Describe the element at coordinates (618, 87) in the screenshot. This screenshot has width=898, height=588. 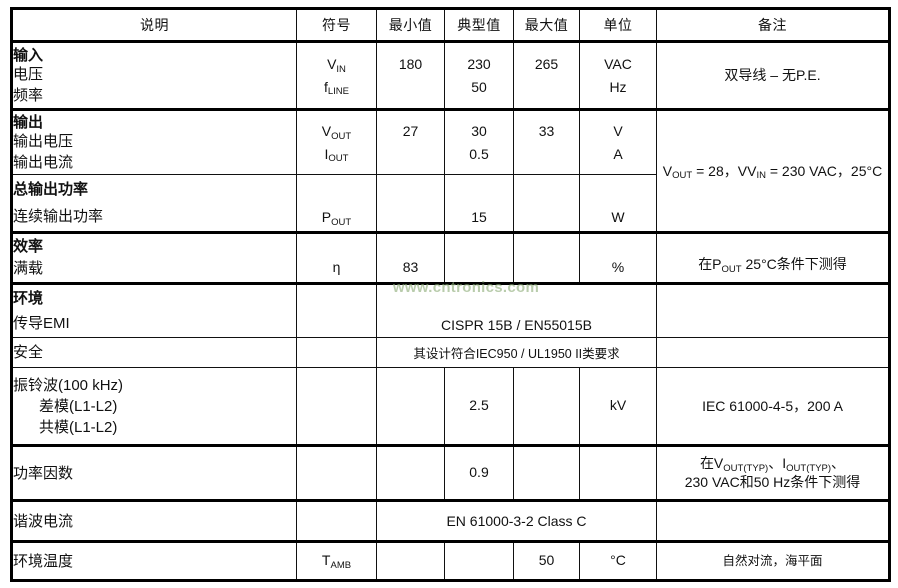
I see `input-frequency-unit: Hz` at that location.